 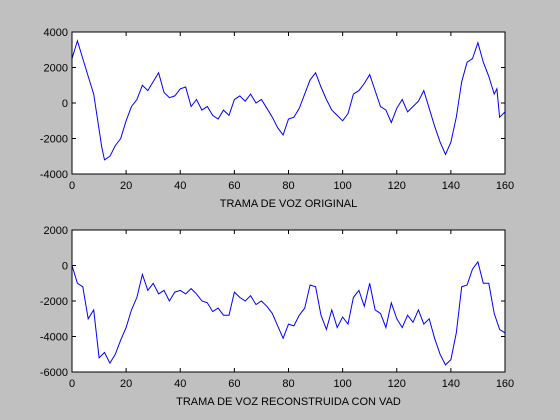 What do you see at coordinates (56, 33) in the screenshot?
I see `y-tick-label: 4000` at bounding box center [56, 33].